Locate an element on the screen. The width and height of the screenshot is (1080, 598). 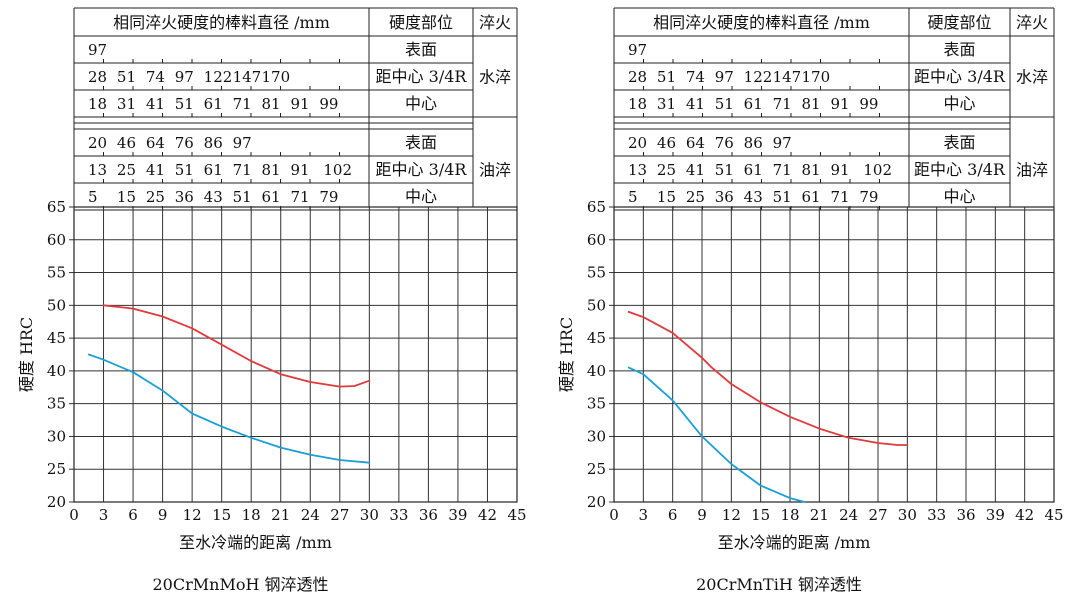
hardness-position: 距中心 3/4R is located at coordinates (960, 169).